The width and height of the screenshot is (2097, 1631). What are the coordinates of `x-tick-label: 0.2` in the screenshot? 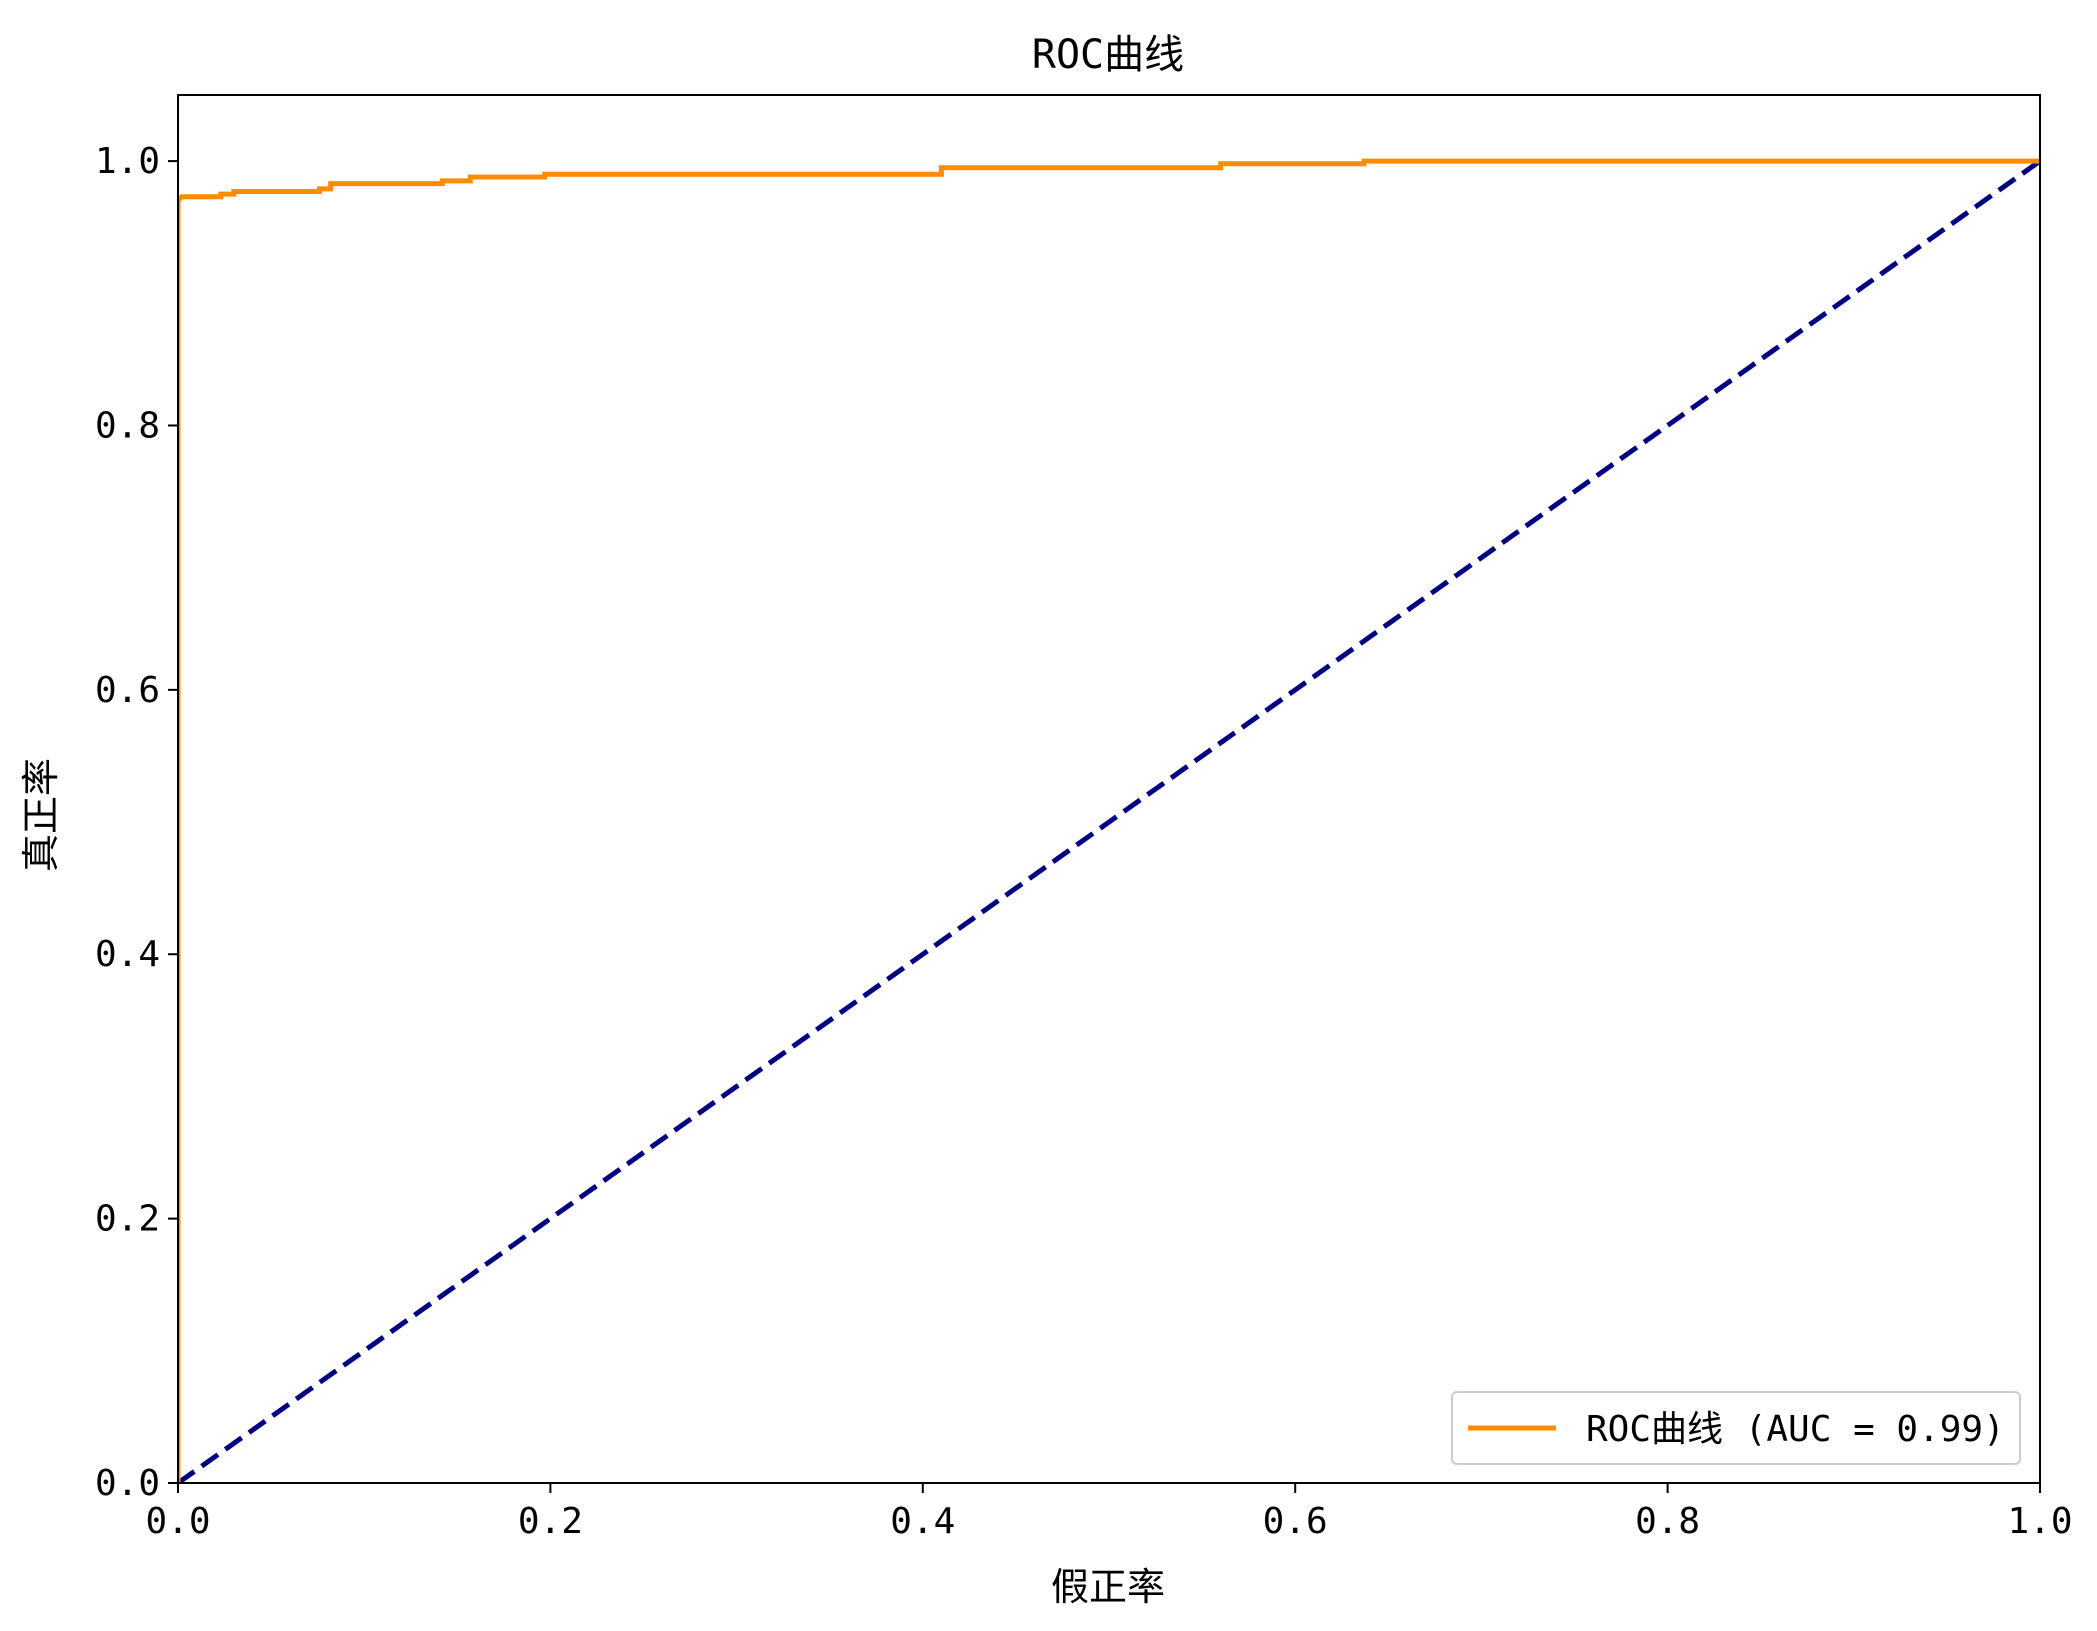 It's located at (550, 1521).